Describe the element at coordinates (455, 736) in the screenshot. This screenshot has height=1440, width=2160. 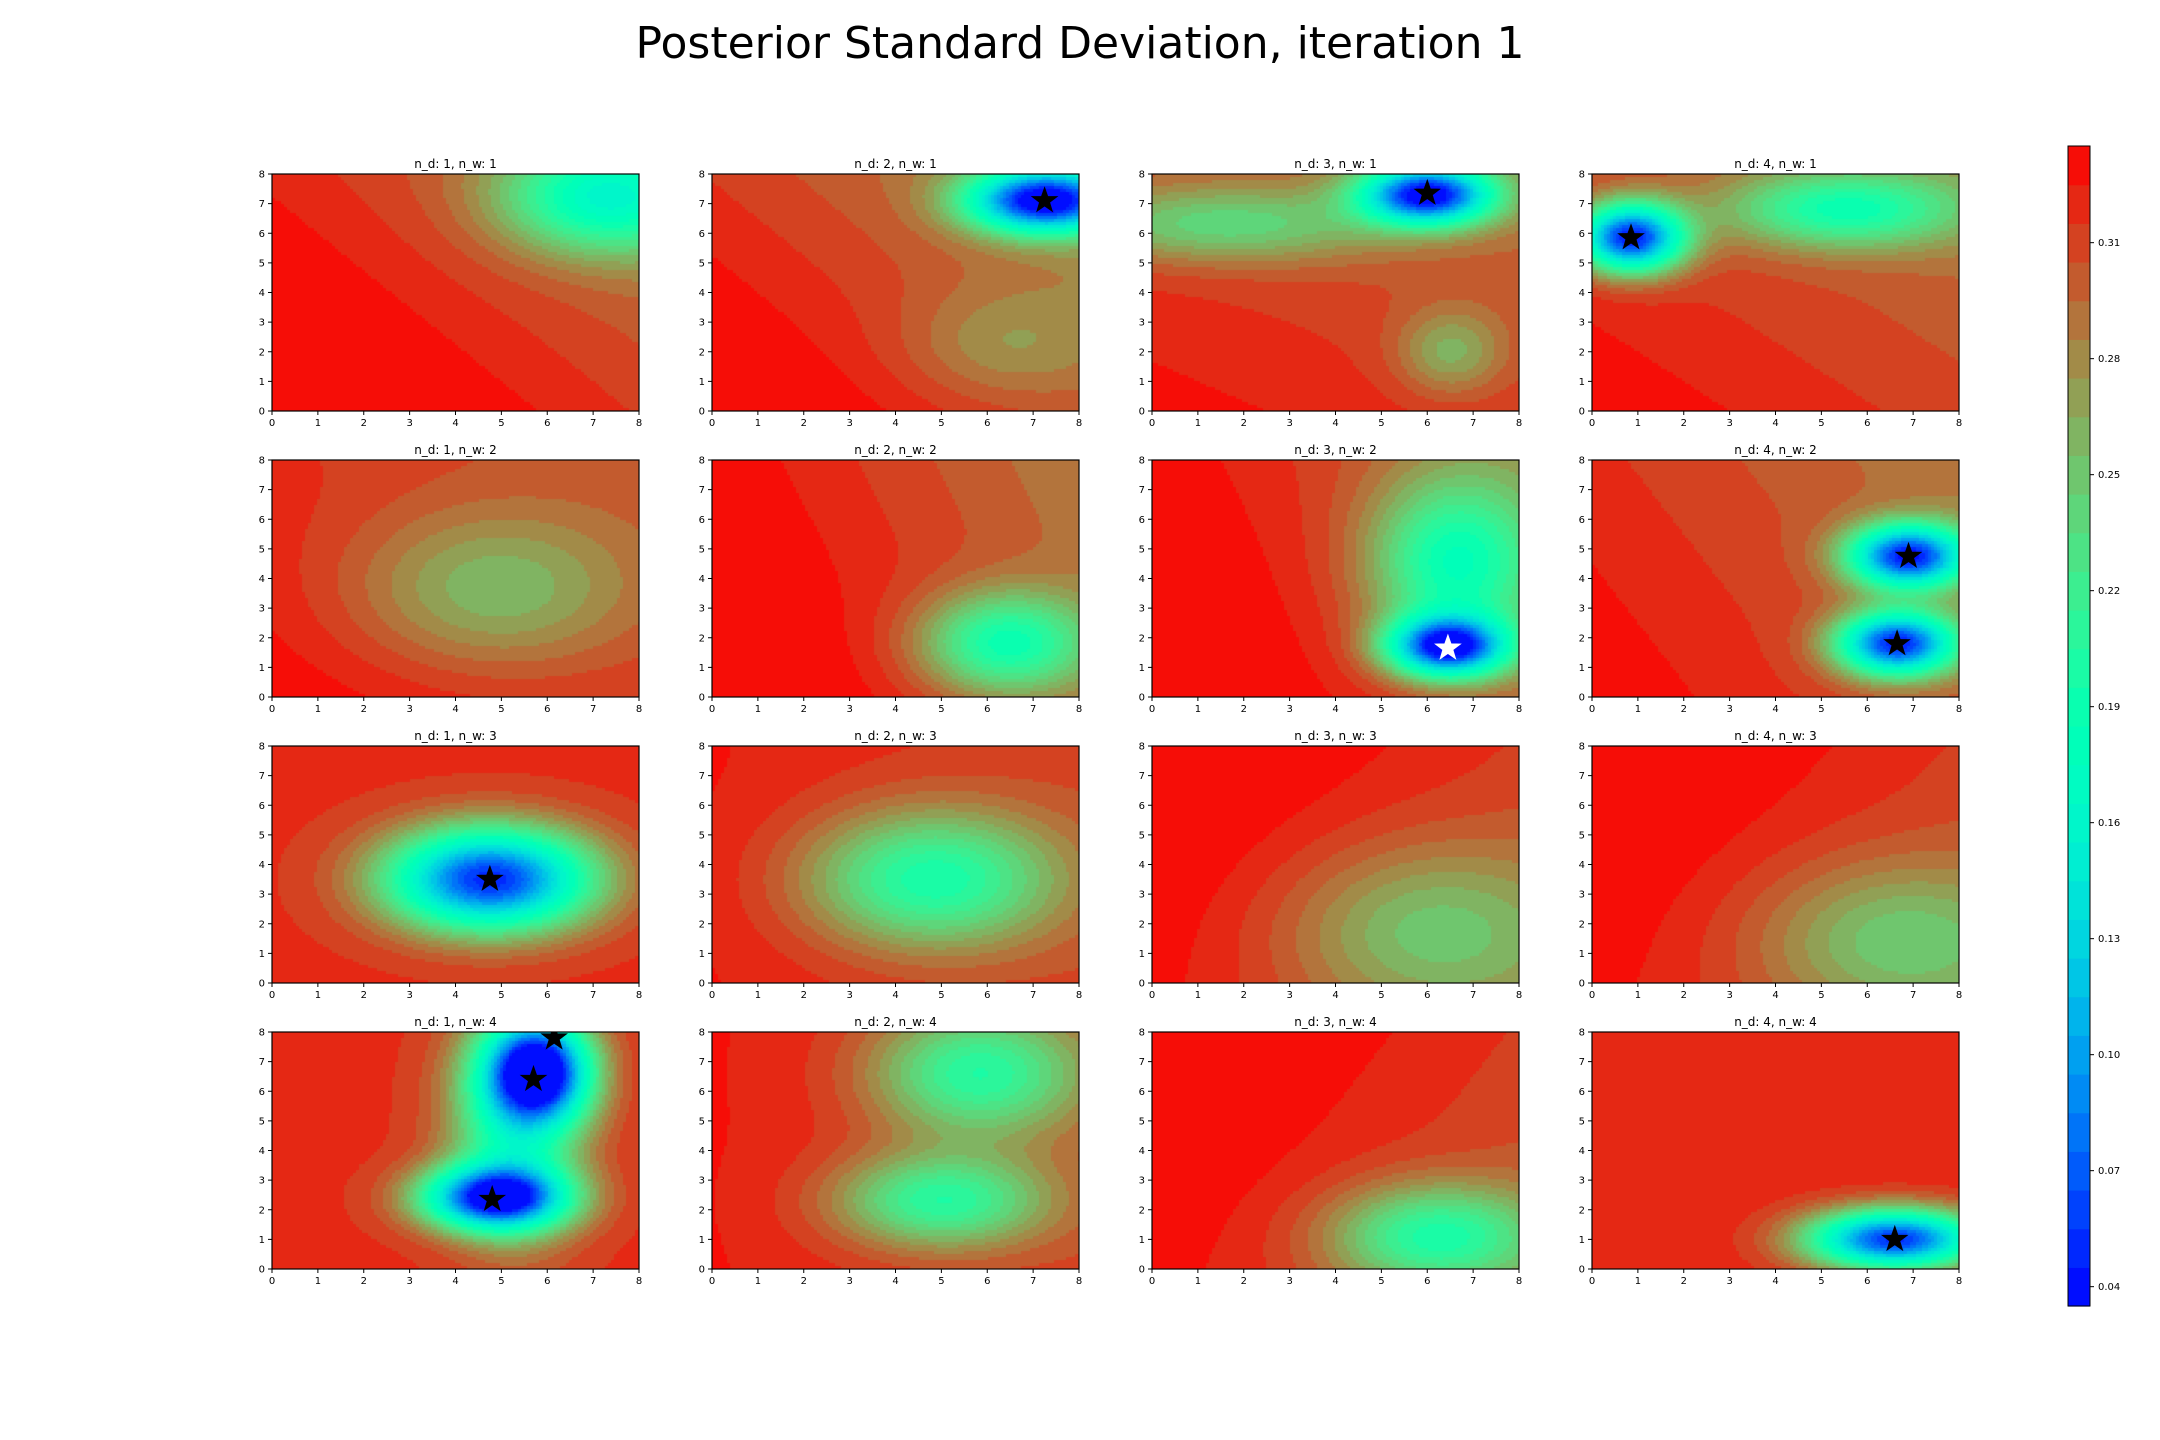
I see `subplot-title: n_d: 1, n_w: 3` at that location.